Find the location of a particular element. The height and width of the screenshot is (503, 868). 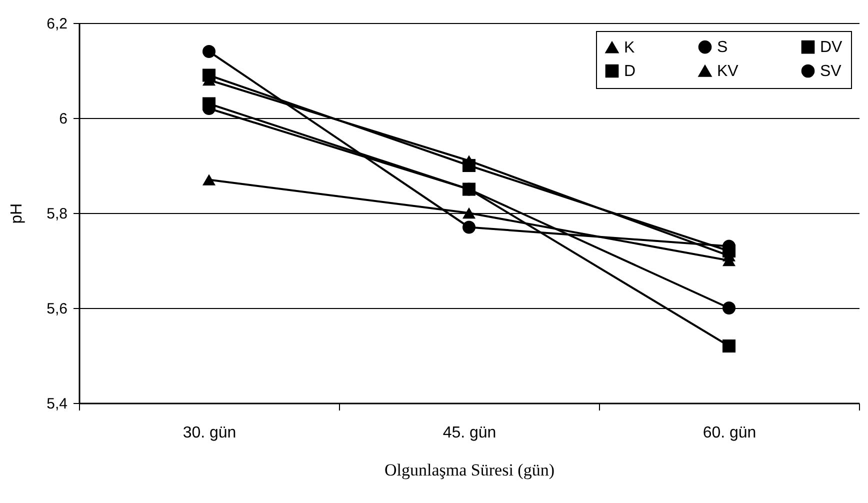

y-tick-label: 6,2 is located at coordinates (57, 24).